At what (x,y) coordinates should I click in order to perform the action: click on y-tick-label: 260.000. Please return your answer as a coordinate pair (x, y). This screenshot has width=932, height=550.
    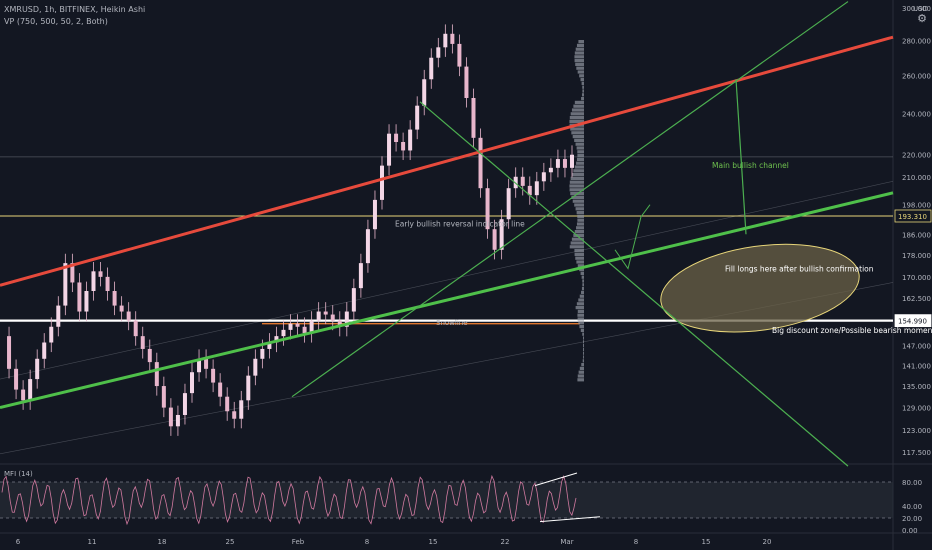
    Looking at the image, I should click on (916, 77).